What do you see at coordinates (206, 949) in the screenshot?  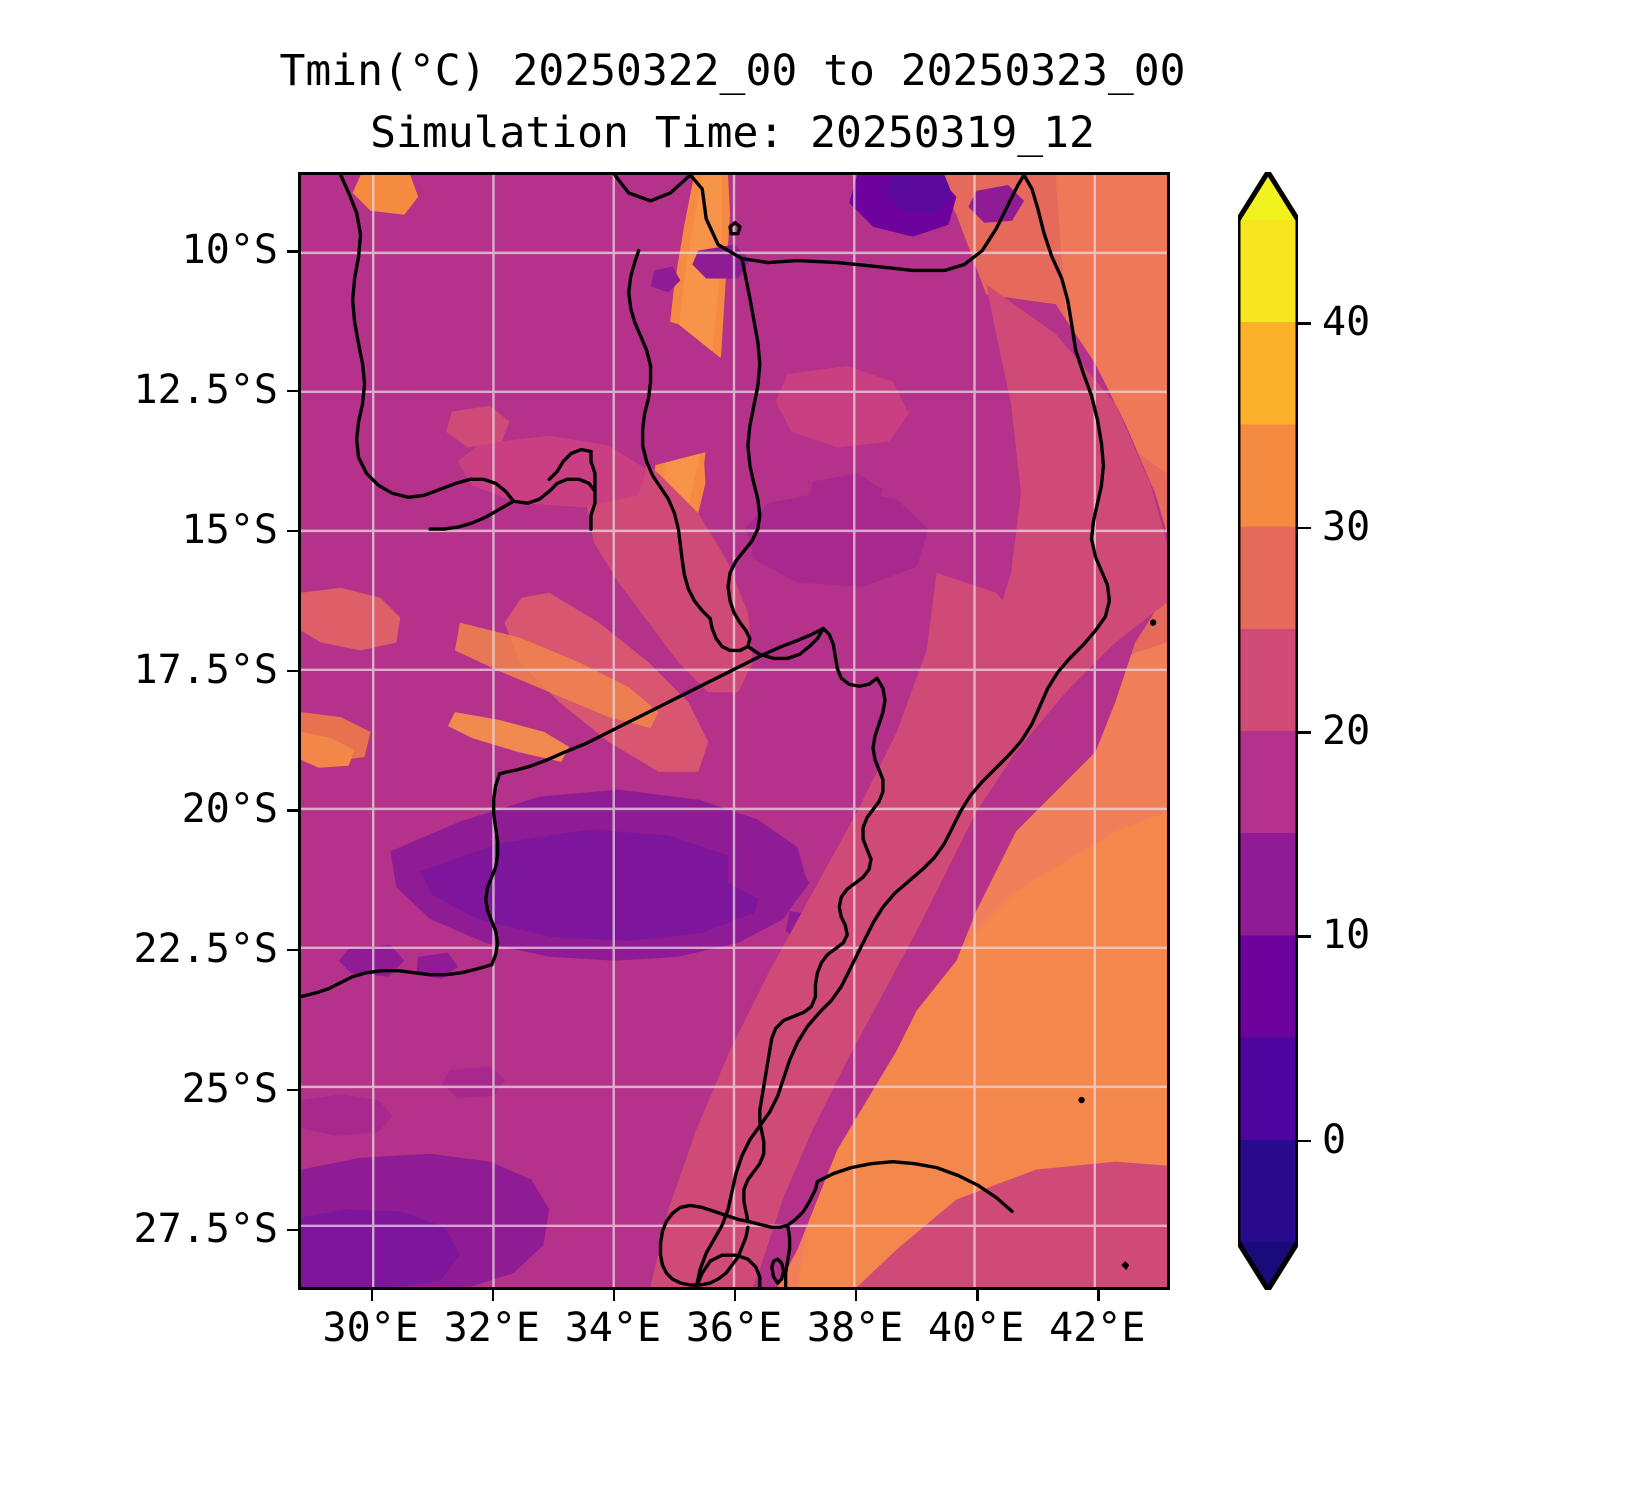 I see `y-tick-label: 22.5°S` at bounding box center [206, 949].